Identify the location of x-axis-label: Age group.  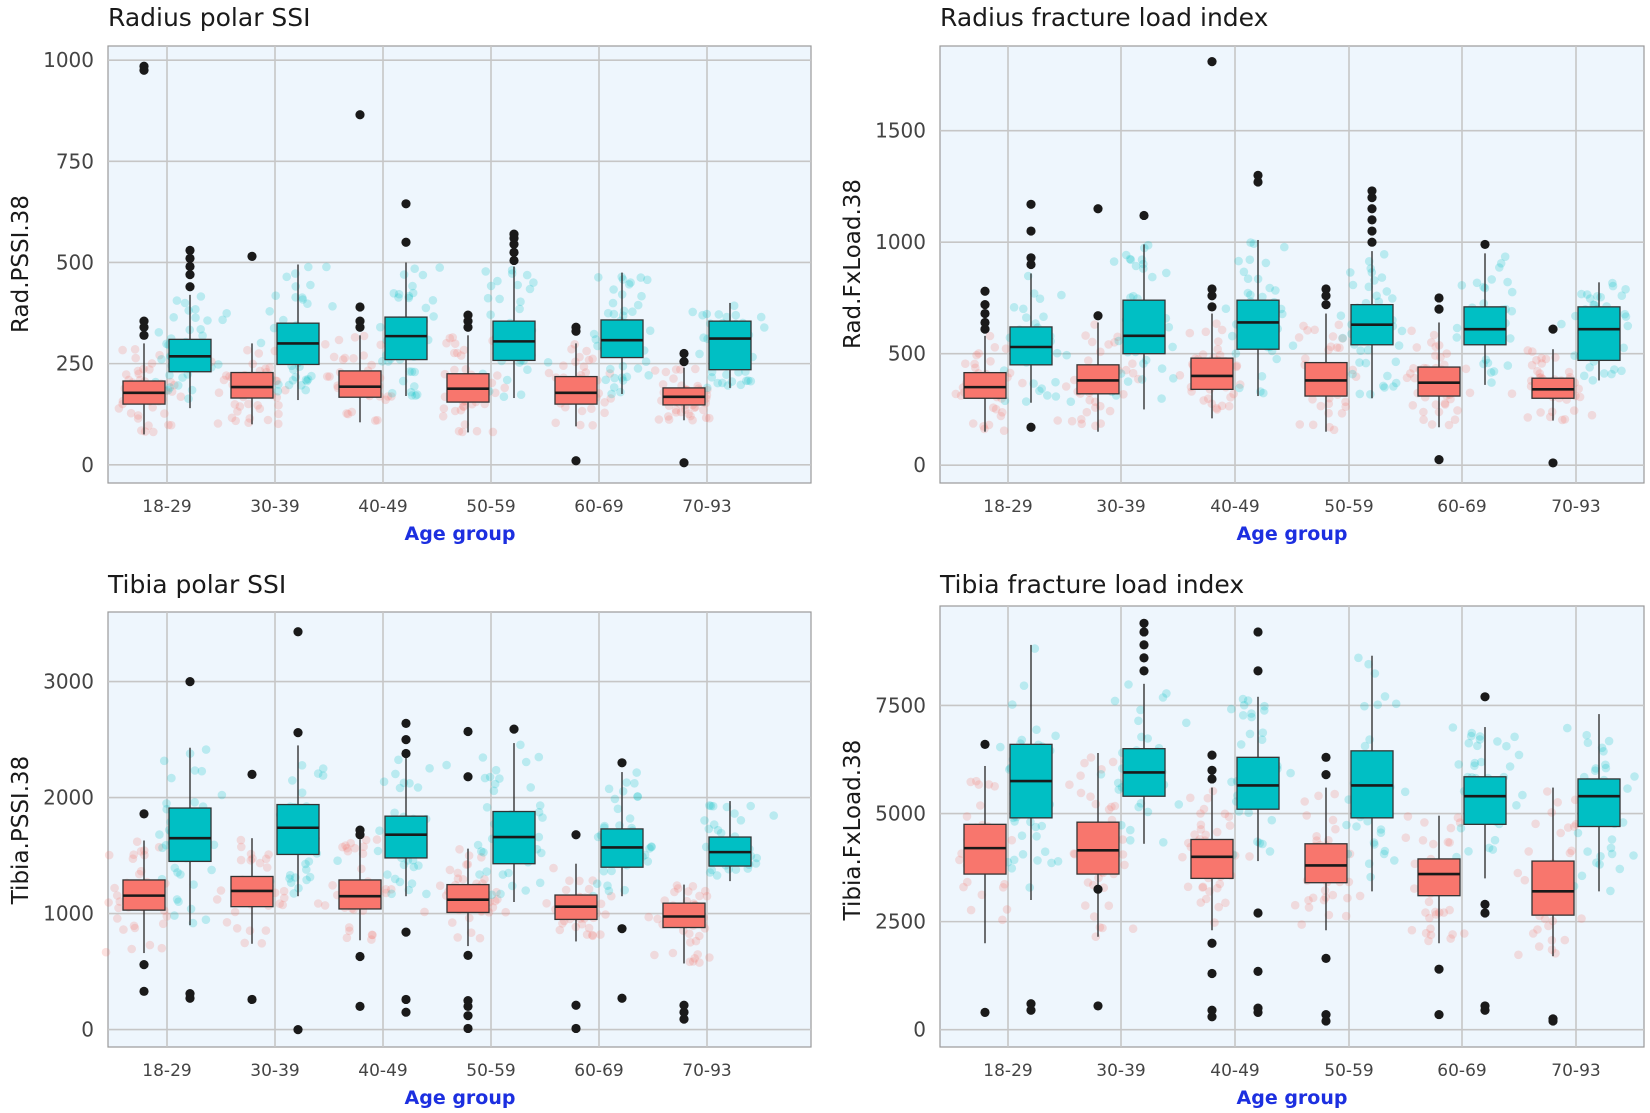
(1292, 1098).